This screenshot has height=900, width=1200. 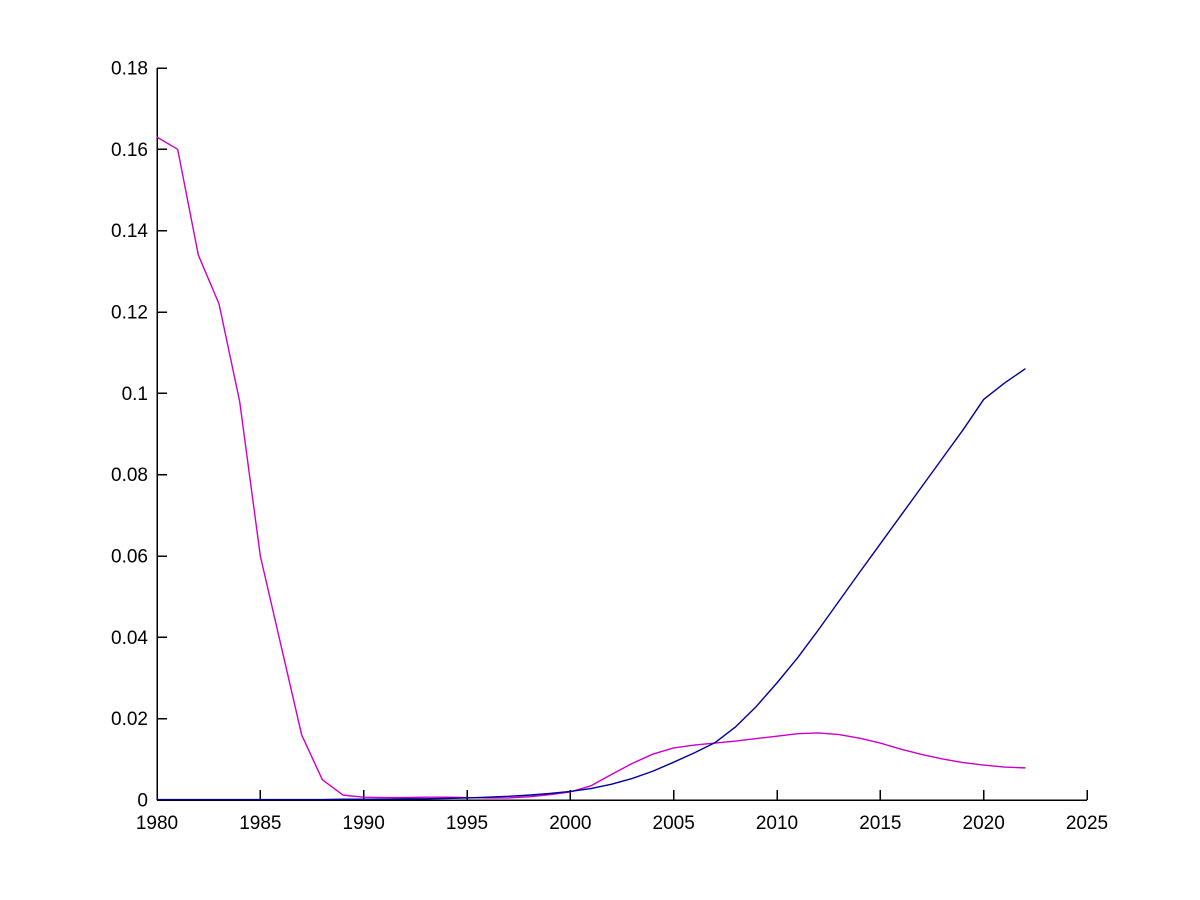 What do you see at coordinates (364, 823) in the screenshot?
I see `x-tick-label-1990: 1990` at bounding box center [364, 823].